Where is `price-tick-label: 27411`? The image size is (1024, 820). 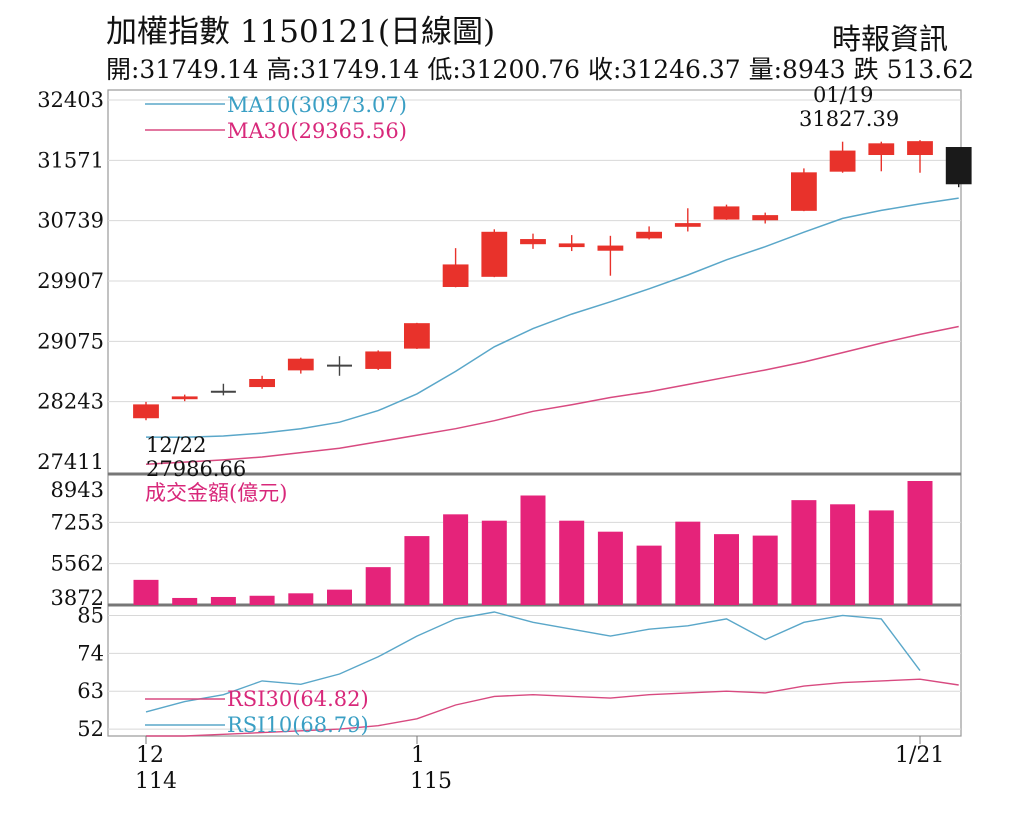 price-tick-label: 27411 is located at coordinates (70, 462).